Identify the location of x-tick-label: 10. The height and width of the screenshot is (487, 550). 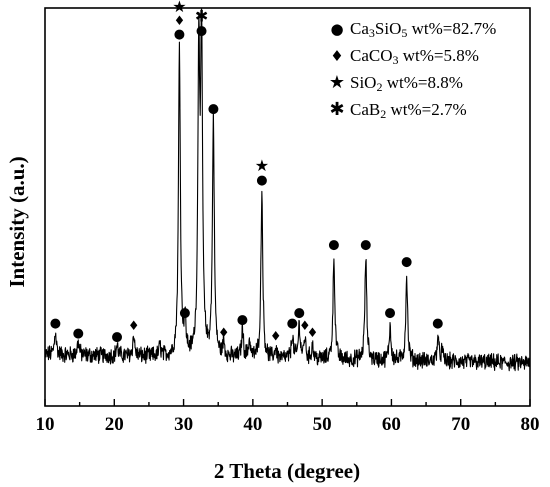
(45, 424).